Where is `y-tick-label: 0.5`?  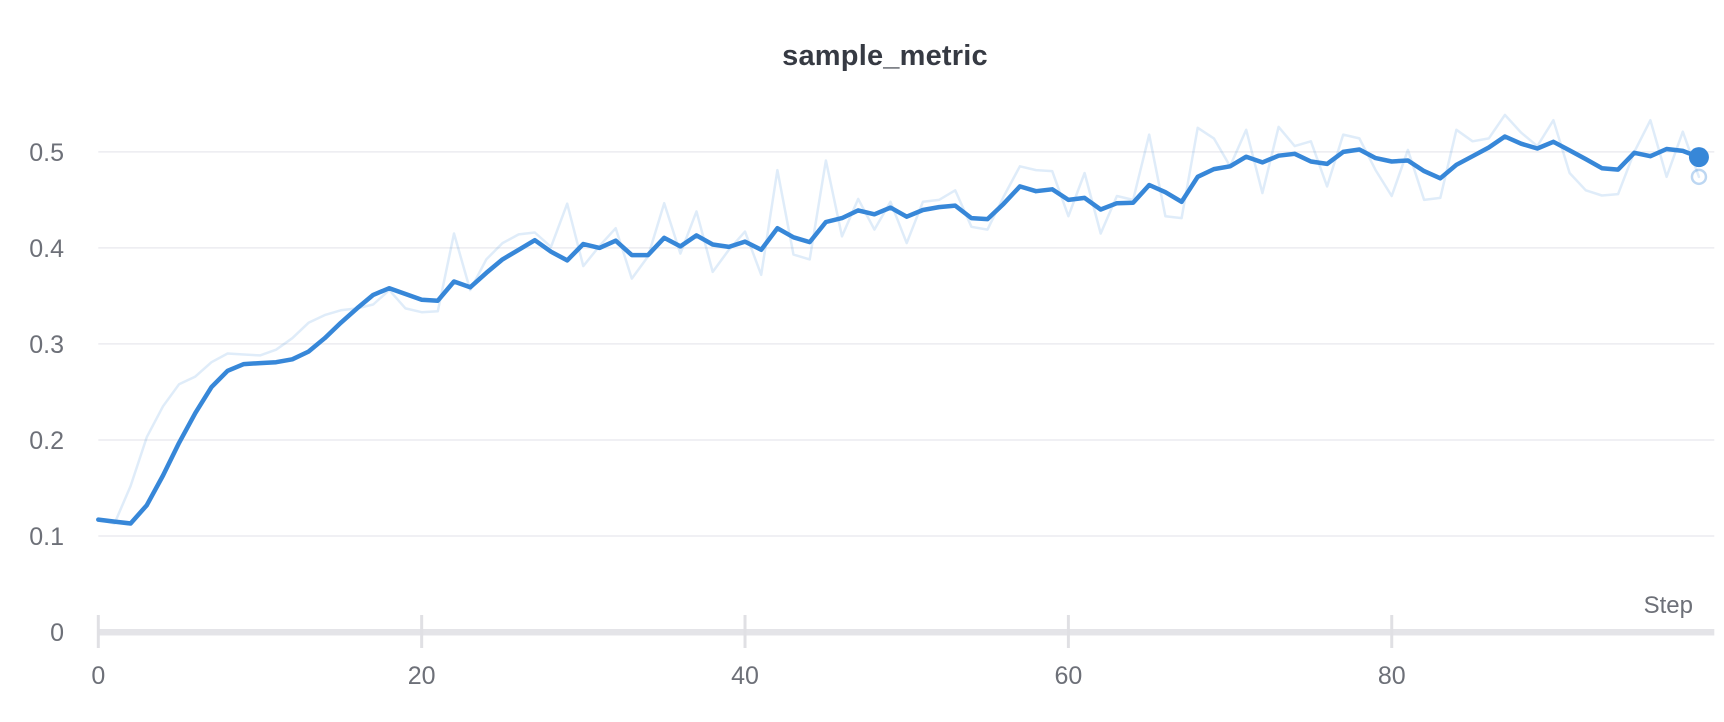 y-tick-label: 0.5 is located at coordinates (46, 153).